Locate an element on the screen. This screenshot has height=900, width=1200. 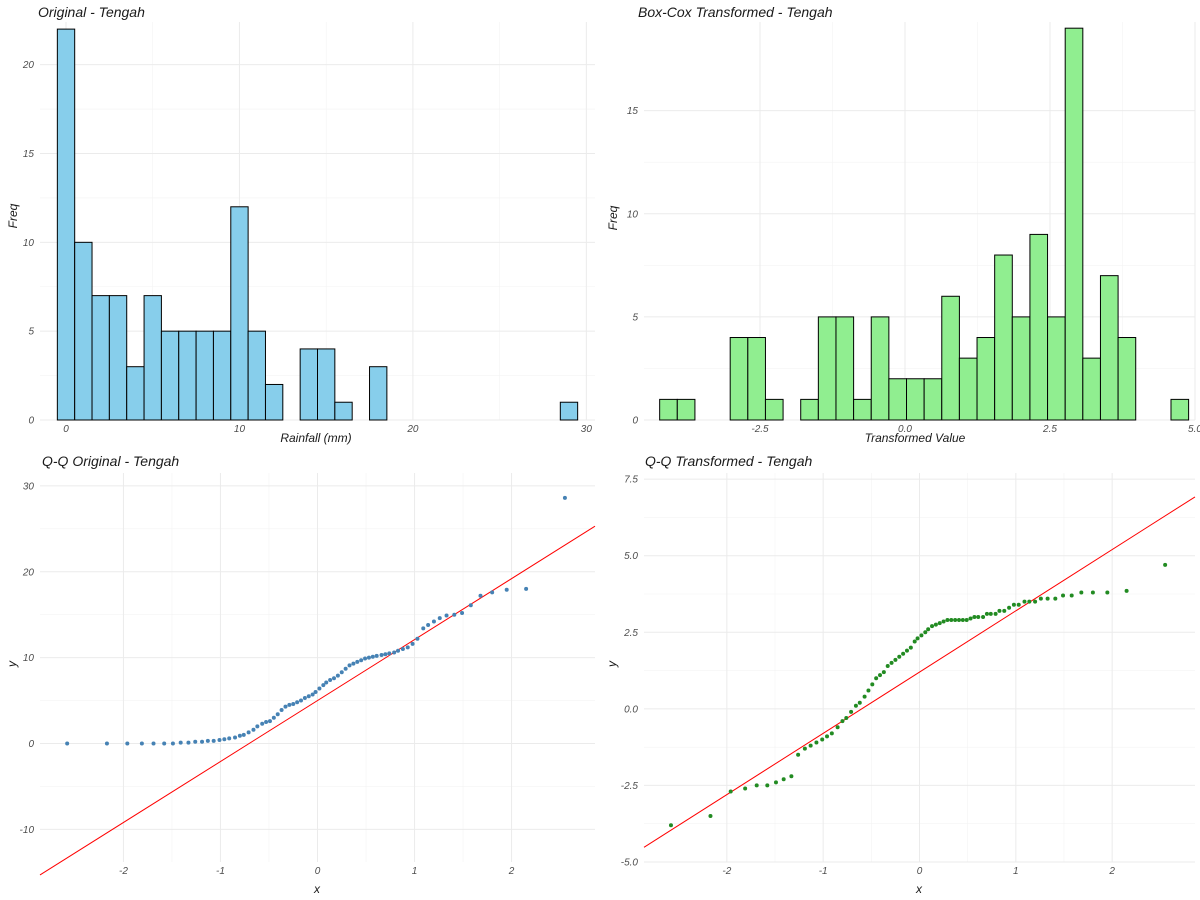
x-tick-label: -2.5 is located at coordinates (760, 429).